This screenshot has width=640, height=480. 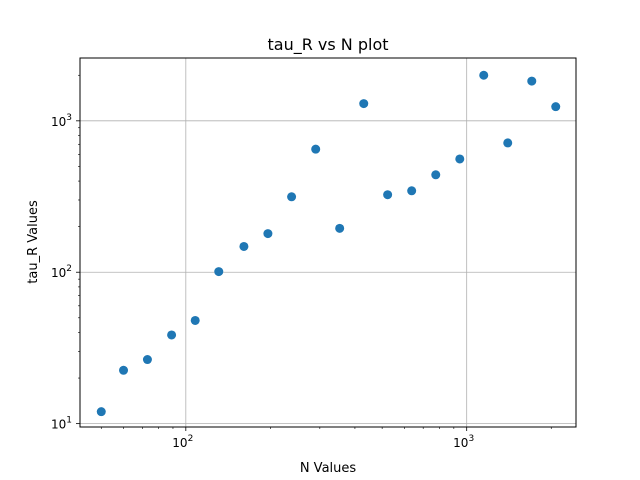 I want to click on y-tick-label: 10¹, so click(x=61, y=424).